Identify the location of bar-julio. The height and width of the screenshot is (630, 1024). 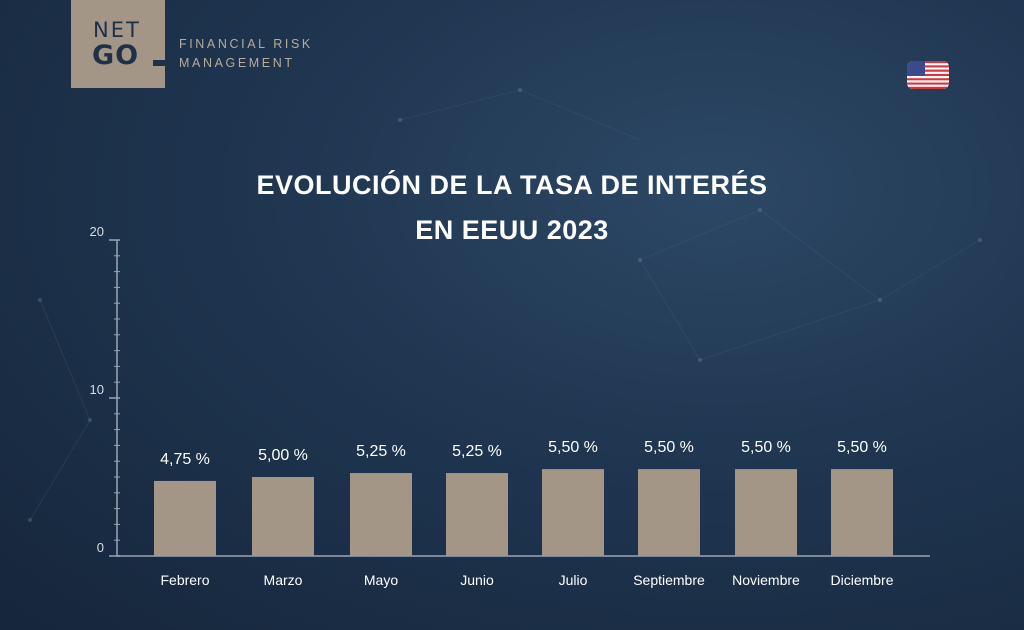
(573, 512).